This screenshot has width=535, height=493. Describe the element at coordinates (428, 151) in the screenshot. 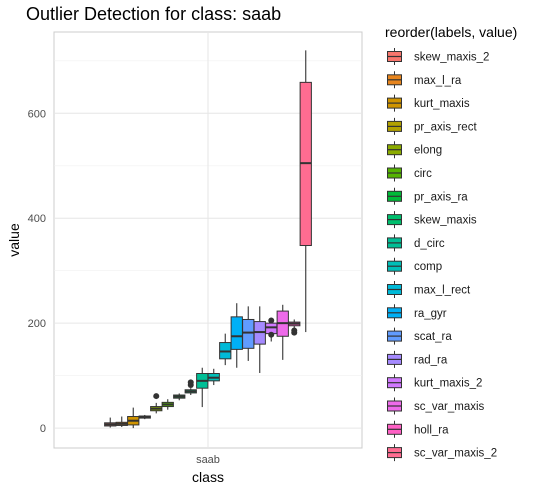

I see `legend-label: elong` at that location.